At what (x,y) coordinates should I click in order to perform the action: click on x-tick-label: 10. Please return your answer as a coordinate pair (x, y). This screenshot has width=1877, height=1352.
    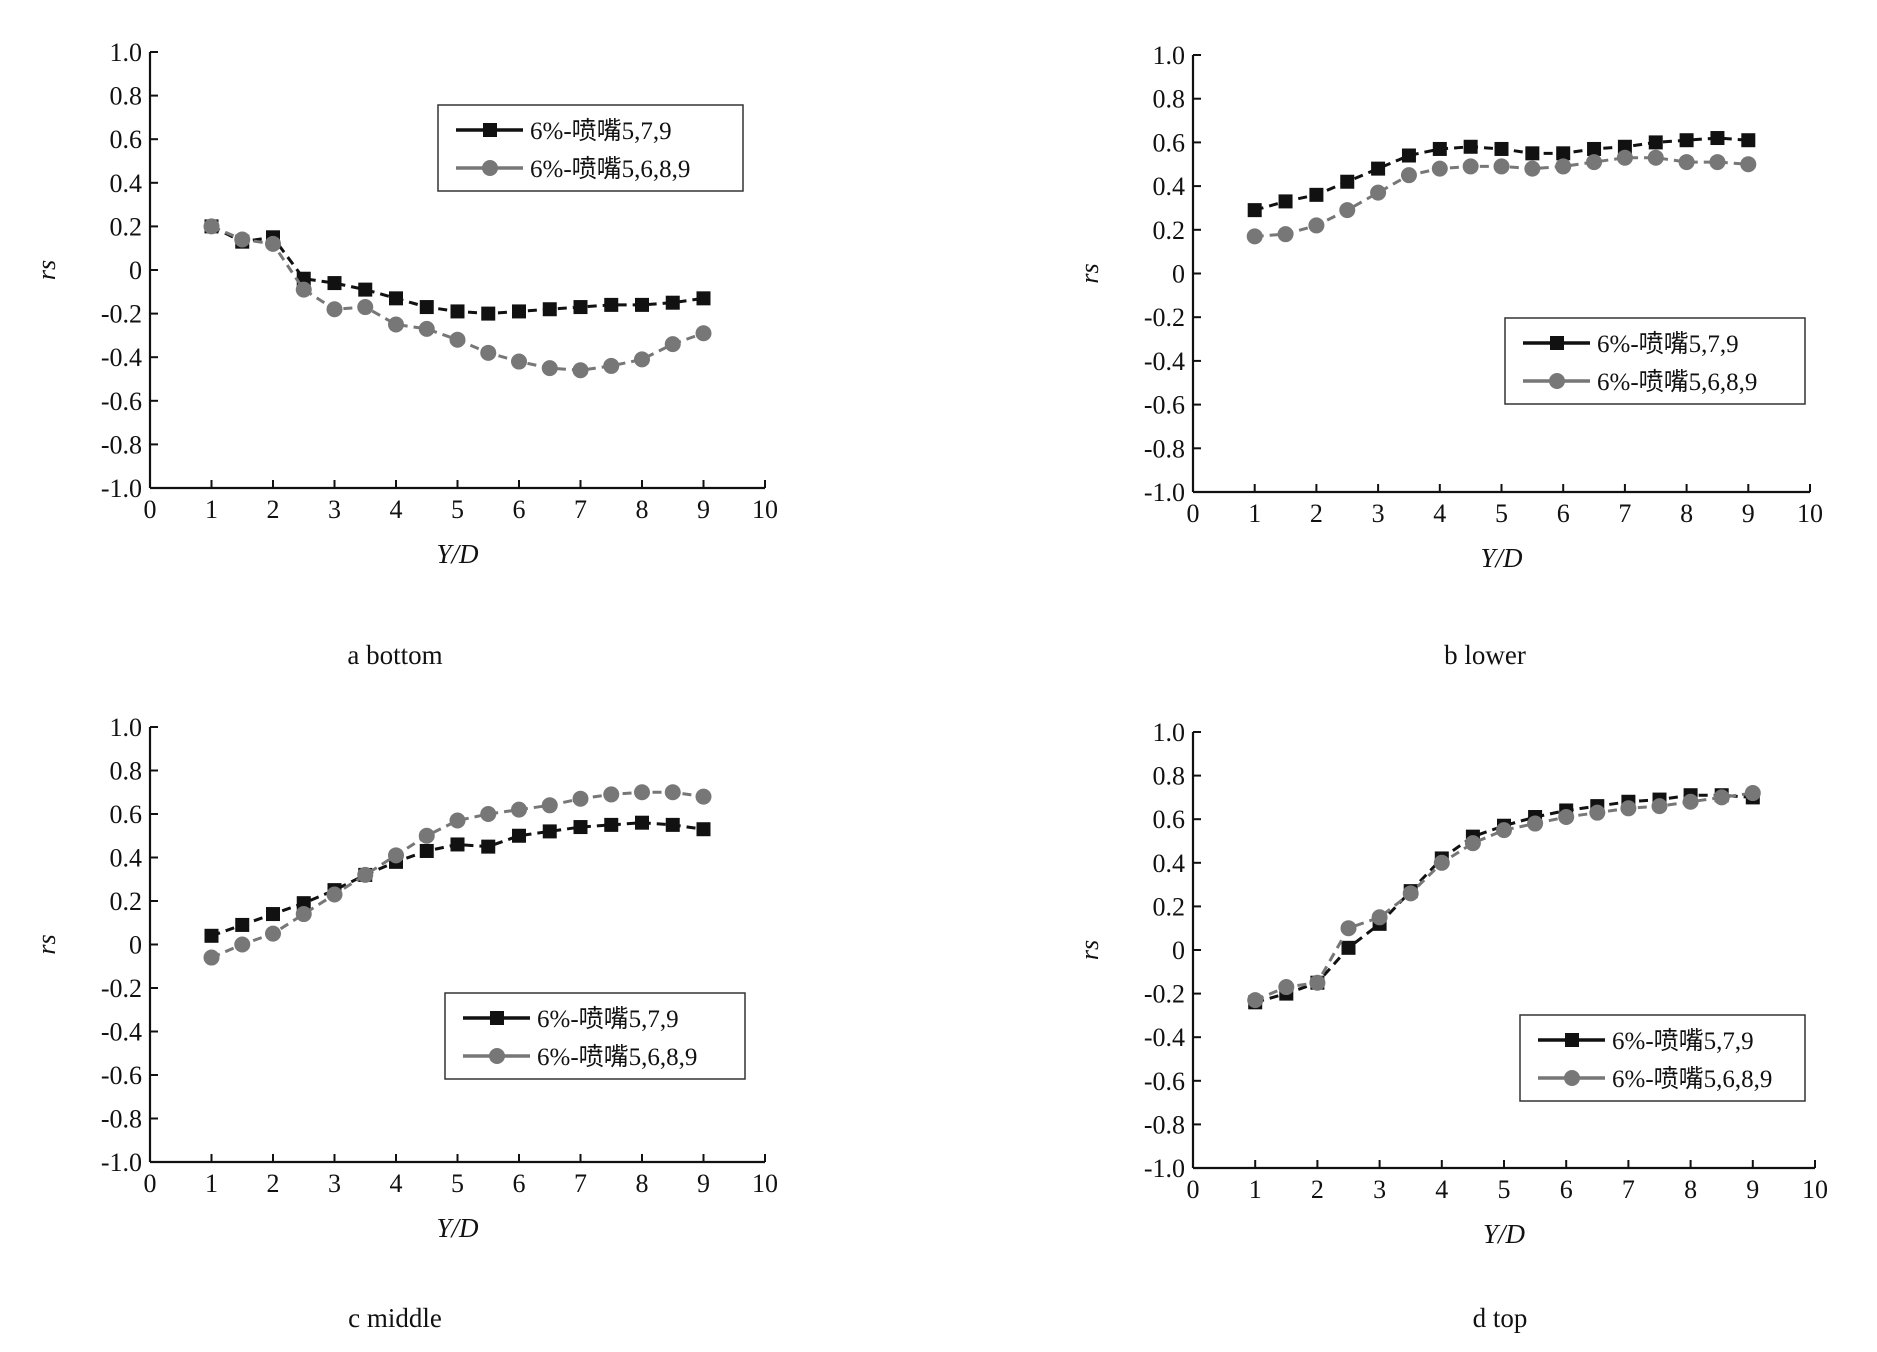
    Looking at the image, I should click on (765, 1183).